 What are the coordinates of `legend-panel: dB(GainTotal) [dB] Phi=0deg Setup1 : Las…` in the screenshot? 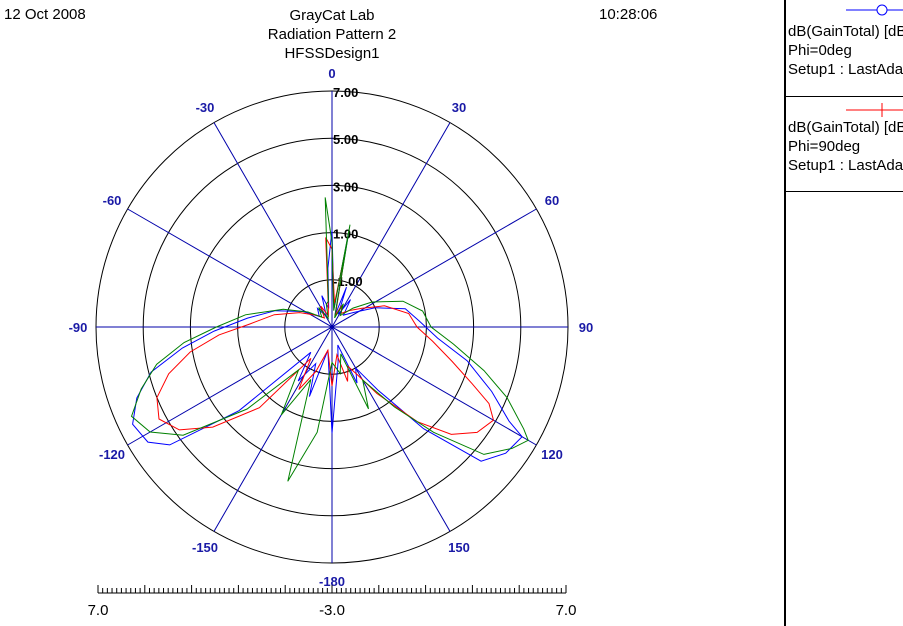 It's located at (843, 313).